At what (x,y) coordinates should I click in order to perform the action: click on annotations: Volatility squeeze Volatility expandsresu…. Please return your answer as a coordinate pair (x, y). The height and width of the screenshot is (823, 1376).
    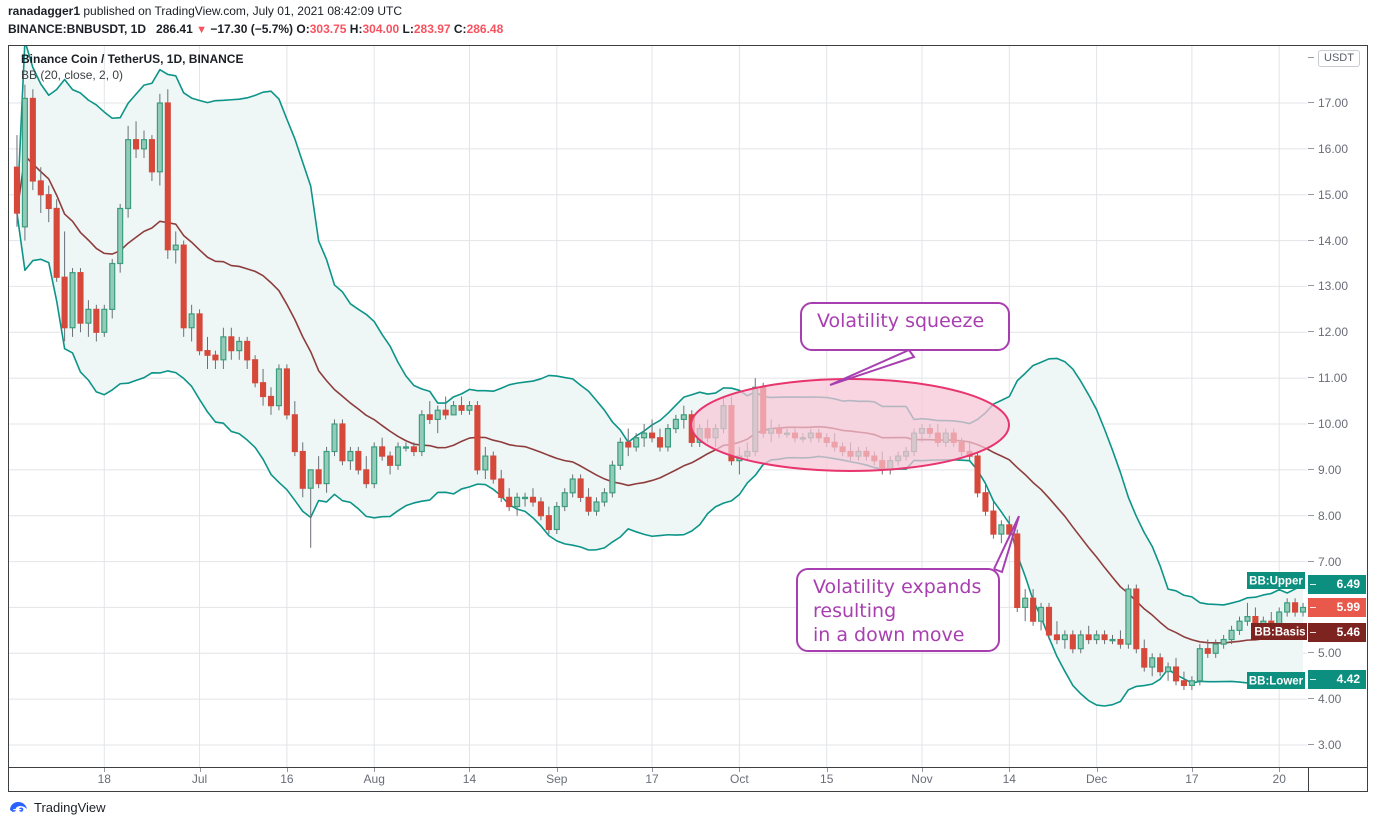
    Looking at the image, I should click on (908, 477).